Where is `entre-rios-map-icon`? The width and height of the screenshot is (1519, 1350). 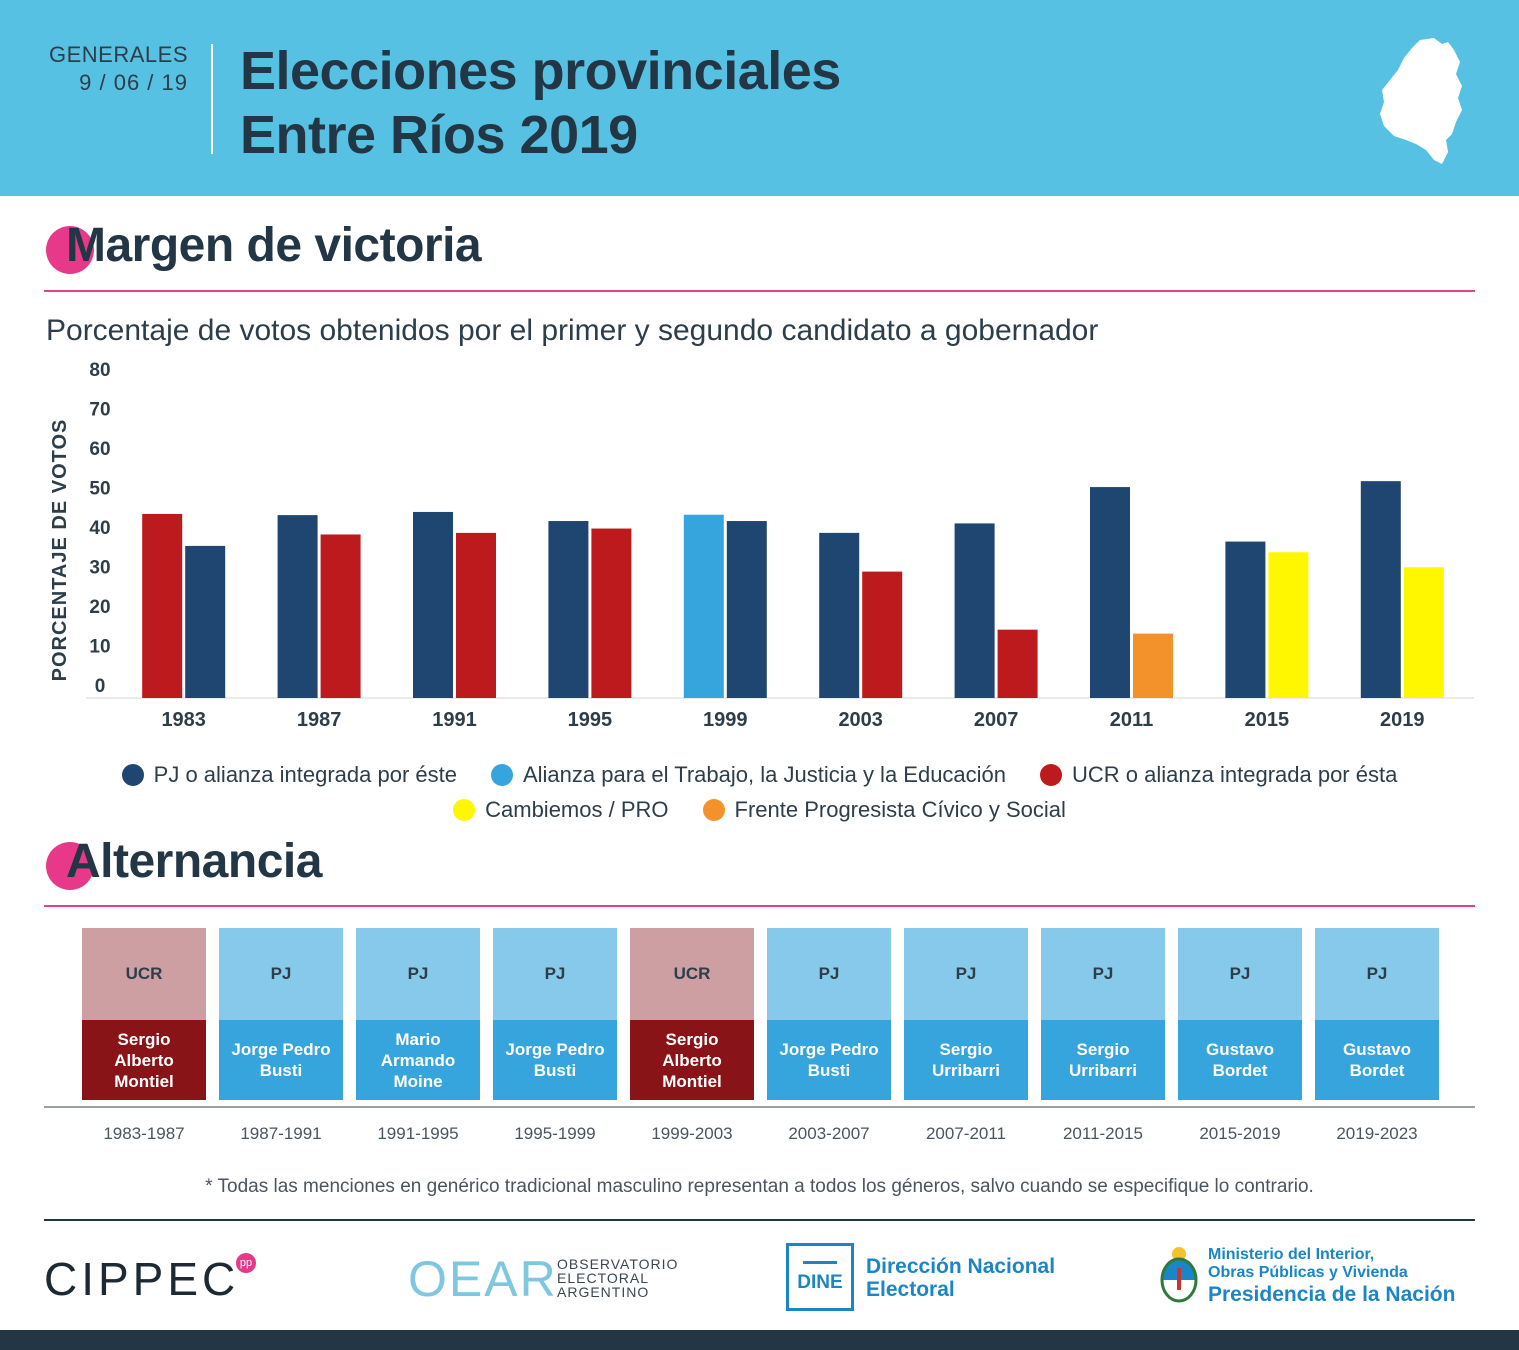
entre-rios-map-icon is located at coordinates (1421, 101).